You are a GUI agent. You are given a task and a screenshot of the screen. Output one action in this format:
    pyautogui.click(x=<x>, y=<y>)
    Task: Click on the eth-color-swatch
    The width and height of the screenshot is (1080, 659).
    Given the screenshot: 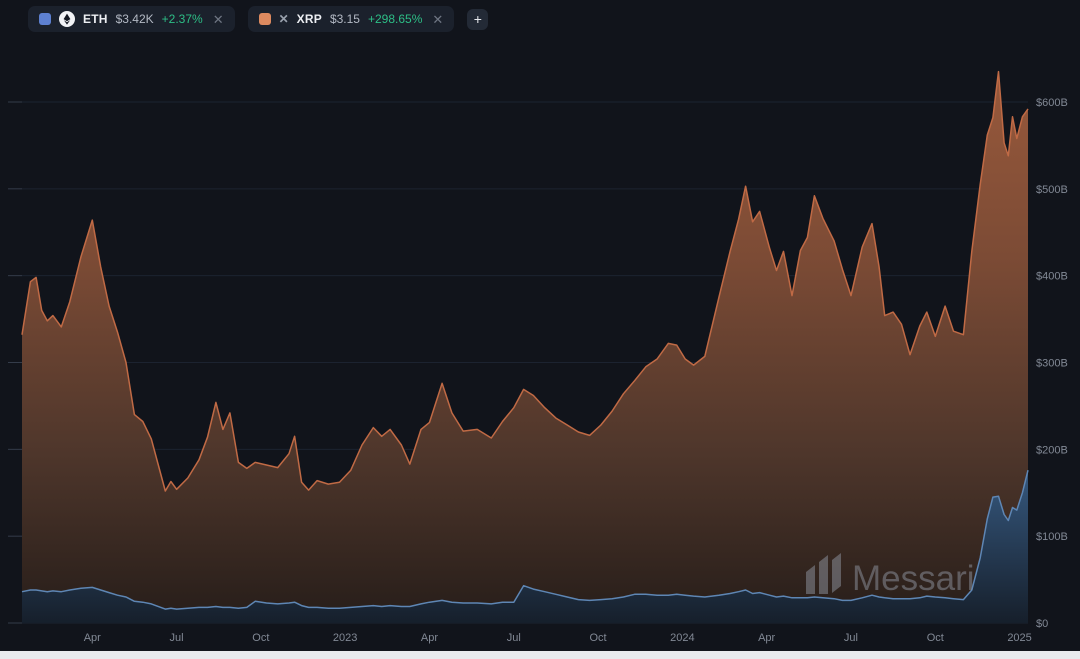 What is the action you would take?
    pyautogui.click(x=45, y=19)
    